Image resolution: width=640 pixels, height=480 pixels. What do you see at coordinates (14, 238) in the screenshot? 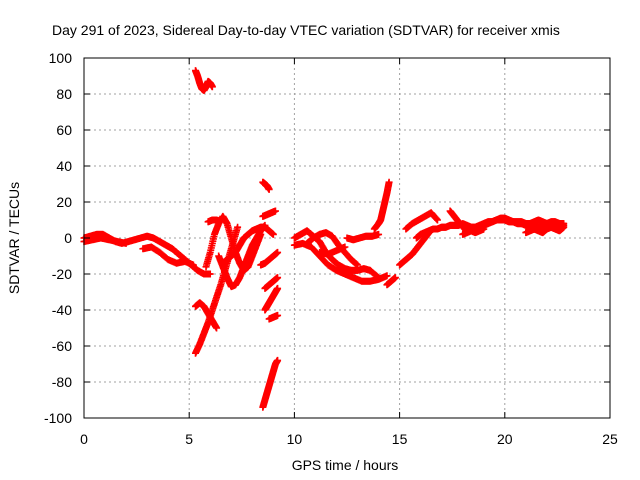
I see `y-axis-label: SDTVAR / TECUs` at bounding box center [14, 238].